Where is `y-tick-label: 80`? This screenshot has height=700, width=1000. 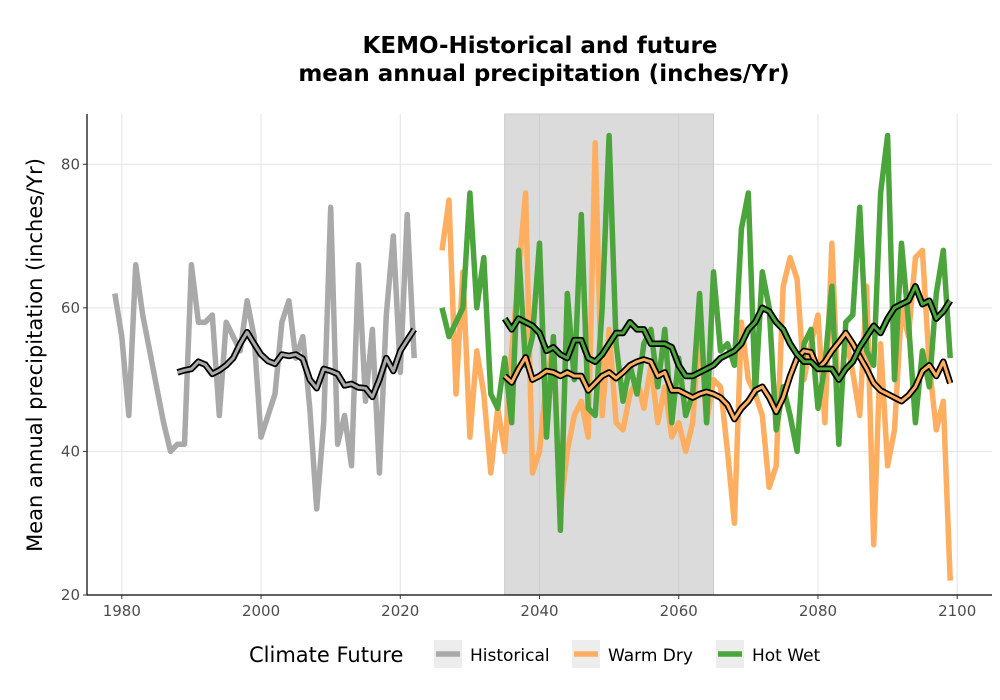
y-tick-label: 80 is located at coordinates (70, 164).